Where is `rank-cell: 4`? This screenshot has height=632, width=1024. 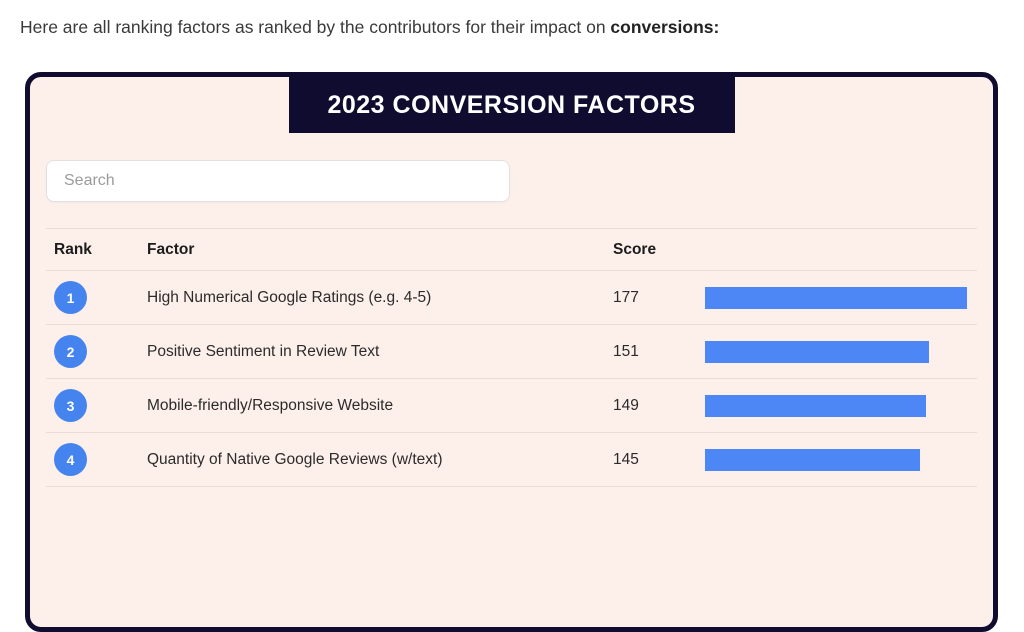 rank-cell: 4 is located at coordinates (100, 459).